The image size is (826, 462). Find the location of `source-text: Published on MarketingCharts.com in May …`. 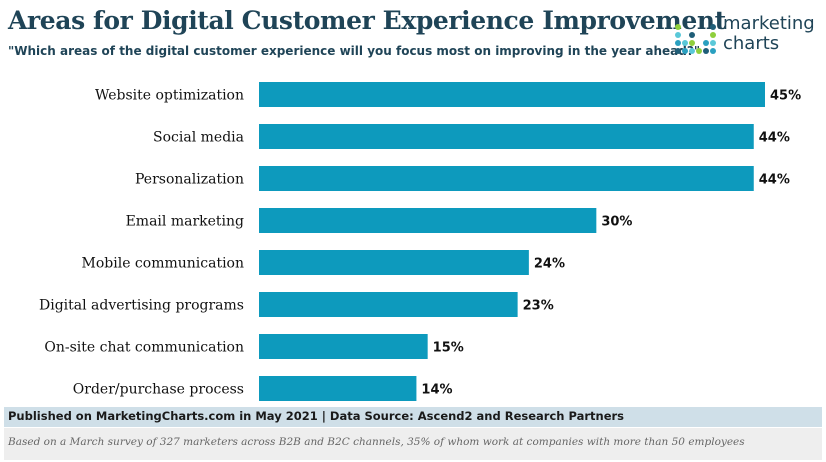

source-text: Published on MarketingCharts.com in May … is located at coordinates (316, 416).